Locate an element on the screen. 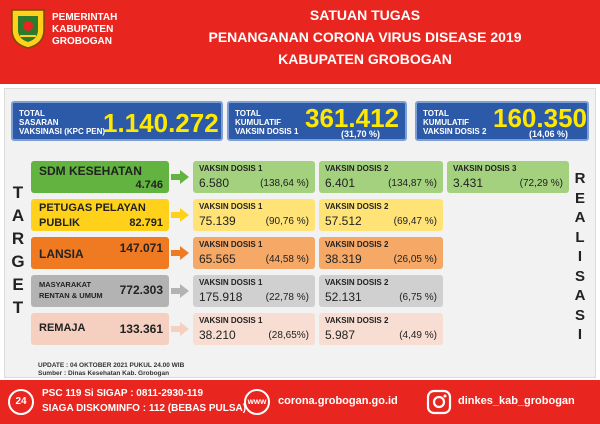 The height and width of the screenshot is (424, 600). phone-24-icon: 24 is located at coordinates (21, 402).